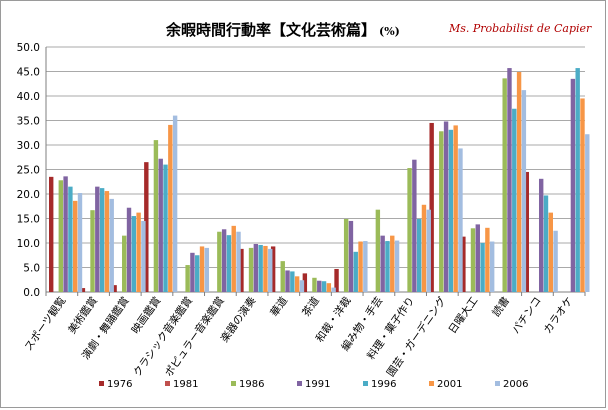 Image resolution: width=608 pixels, height=410 pixels. Describe the element at coordinates (70, 239) in the screenshot. I see `bar-1996-スポーツ観覧` at that location.